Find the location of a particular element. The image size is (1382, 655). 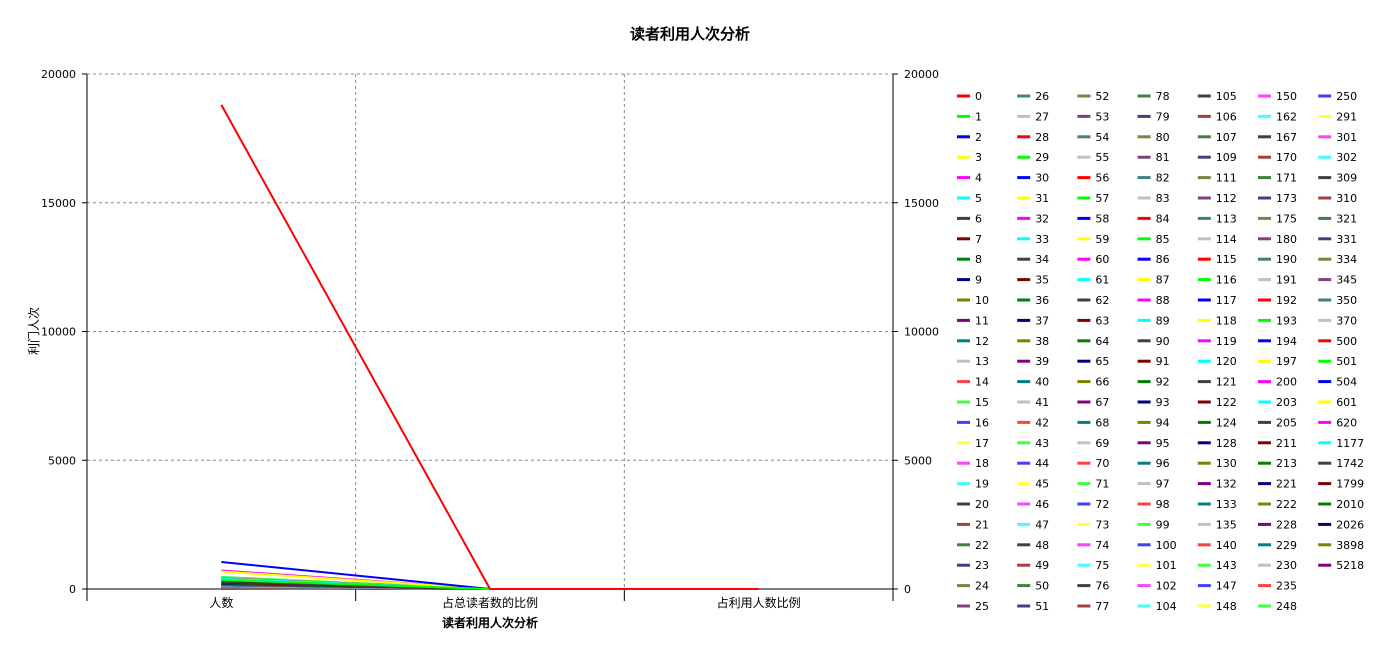

legend-label: 84 is located at coordinates (1163, 218).